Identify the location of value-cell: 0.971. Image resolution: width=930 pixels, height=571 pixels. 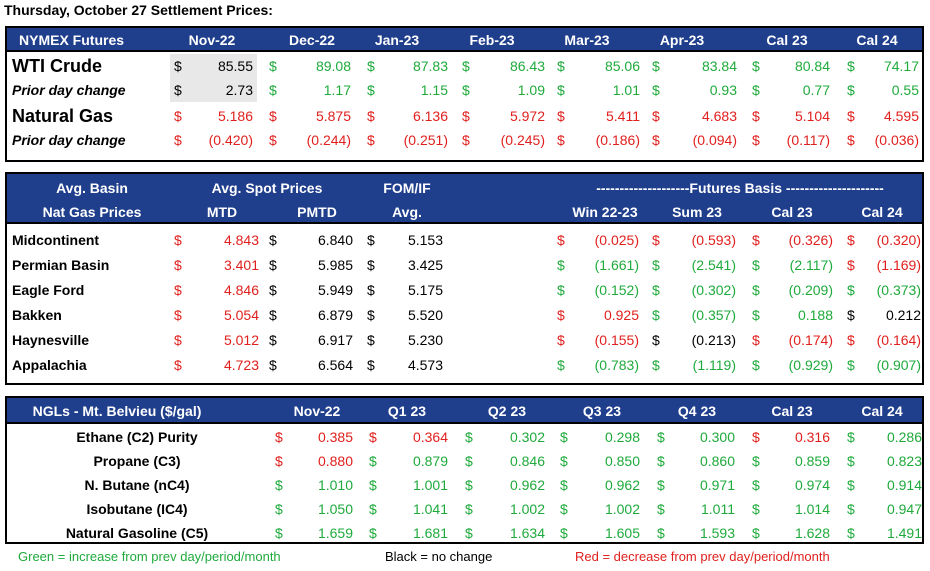
(717, 485).